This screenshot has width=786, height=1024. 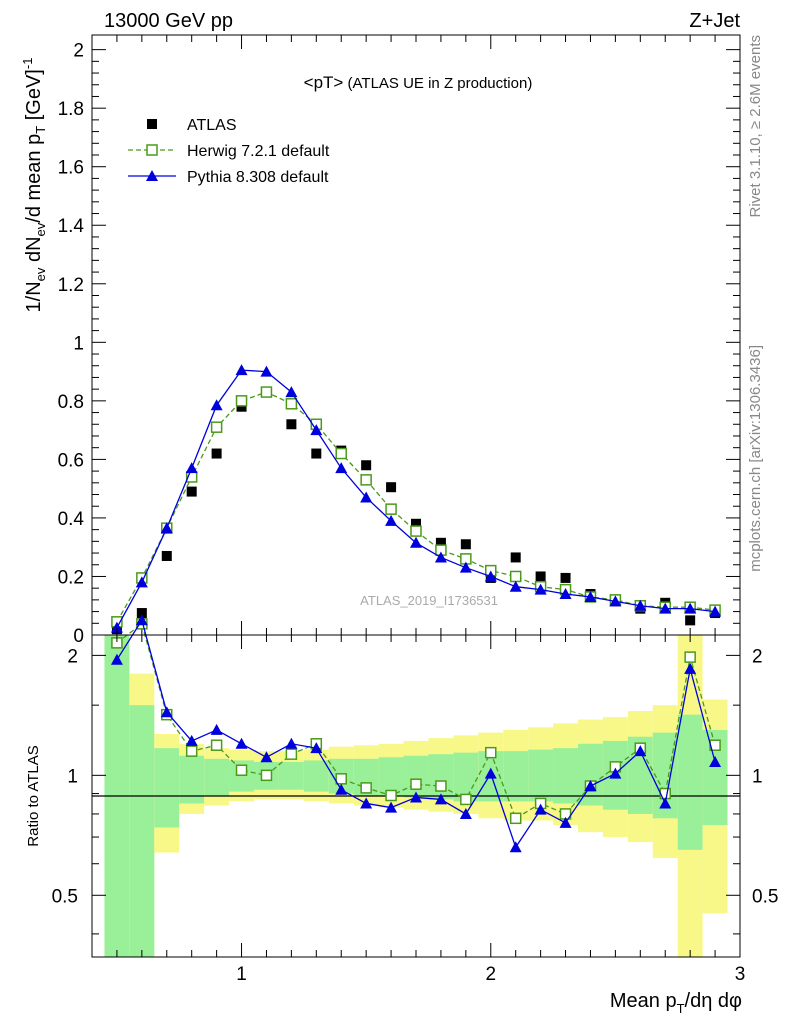 I want to click on main-y-tick-label: 1.6, so click(x=71, y=168).